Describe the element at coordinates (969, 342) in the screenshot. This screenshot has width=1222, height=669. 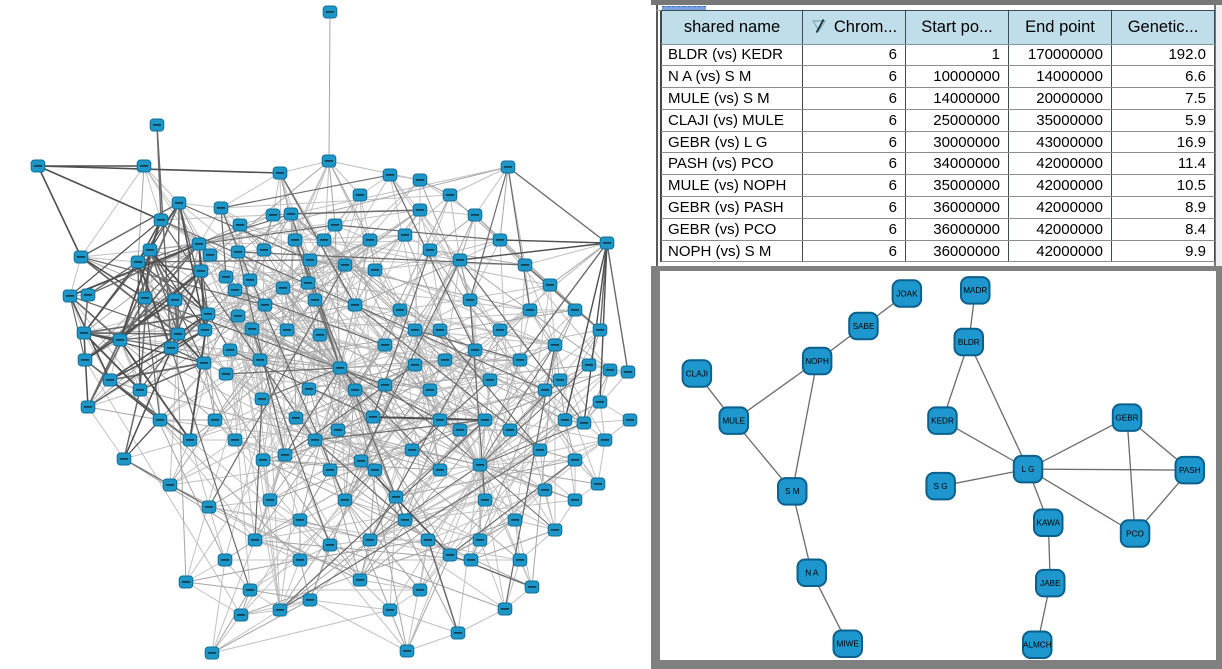
I see `svg-text: BLDR` at that location.